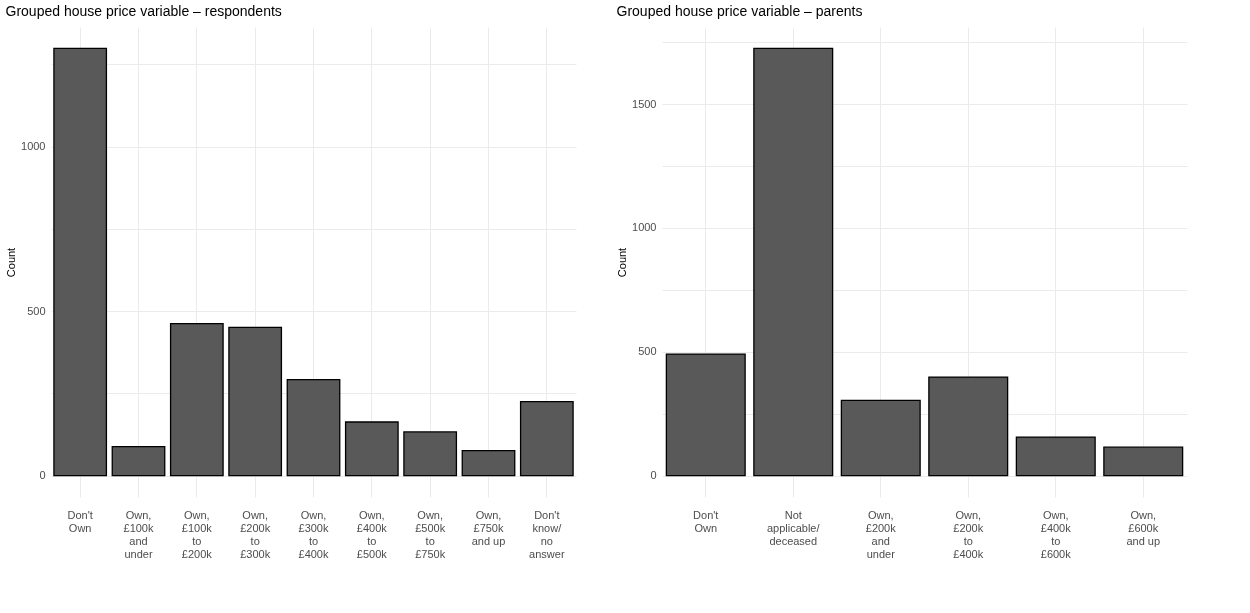 The height and width of the screenshot is (613, 1250). I want to click on y-tick-label: 1500, so click(644, 103).